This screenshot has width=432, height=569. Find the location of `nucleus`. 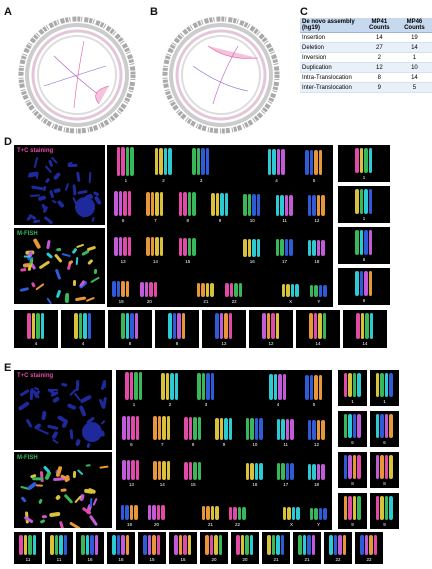

nucleus is located at coordinates (85, 207).